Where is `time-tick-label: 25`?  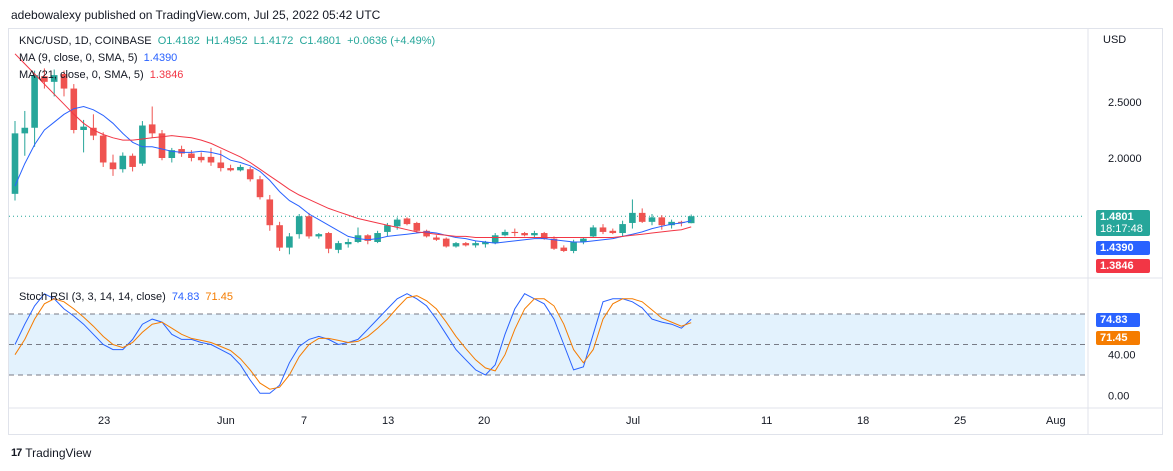
time-tick-label: 25 is located at coordinates (960, 421).